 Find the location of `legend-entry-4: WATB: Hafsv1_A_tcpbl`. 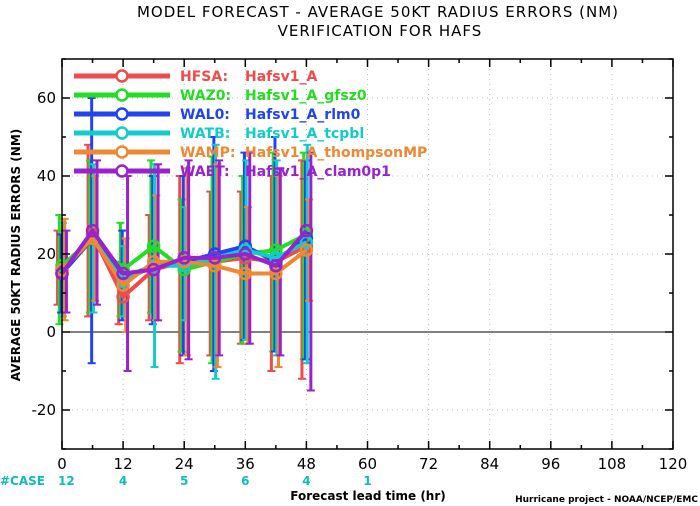

legend-entry-4: WATB: Hafsv1_A_tcpbl is located at coordinates (219, 134).